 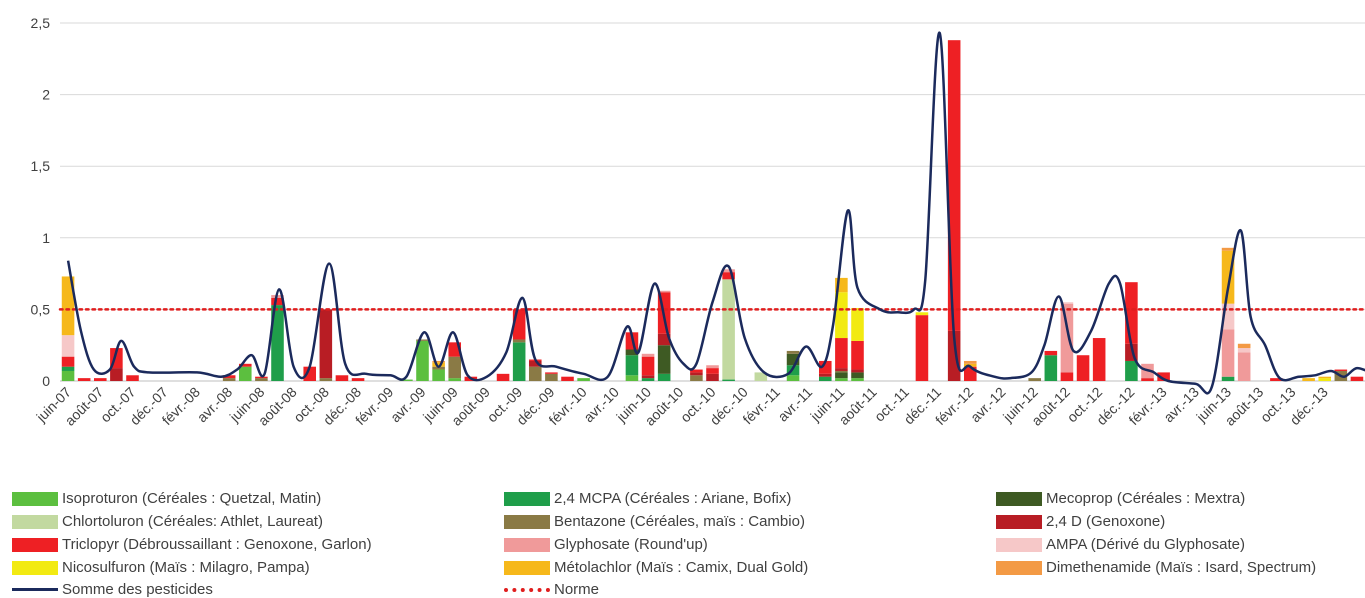 I want to click on legend-label: Norme, so click(x=577, y=589).